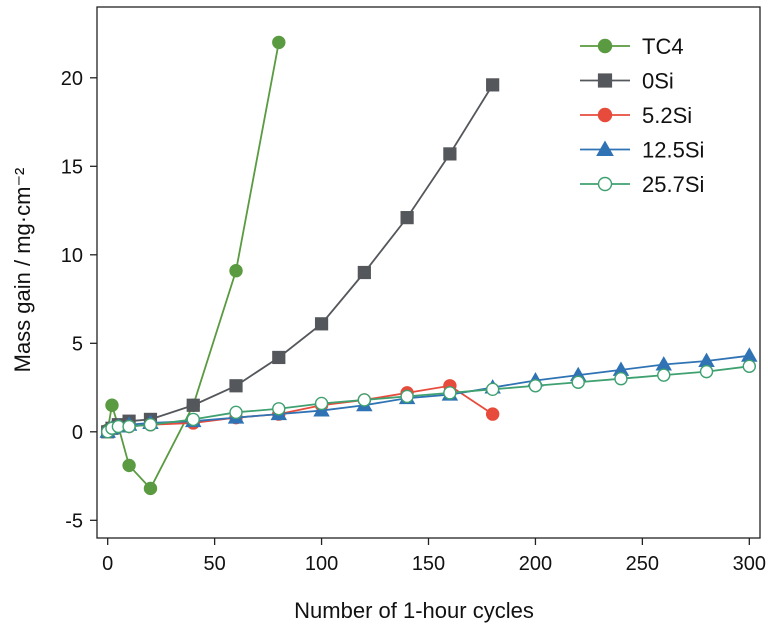 This screenshot has width=768, height=630. What do you see at coordinates (321, 564) in the screenshot?
I see `x-tick-label: 100` at bounding box center [321, 564].